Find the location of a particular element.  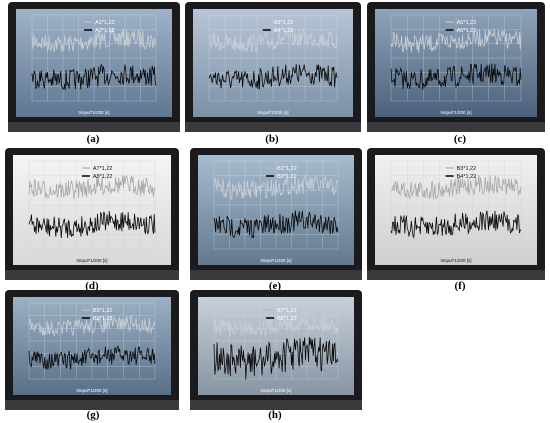

legend-label: A4*1,22 is located at coordinates (284, 31).